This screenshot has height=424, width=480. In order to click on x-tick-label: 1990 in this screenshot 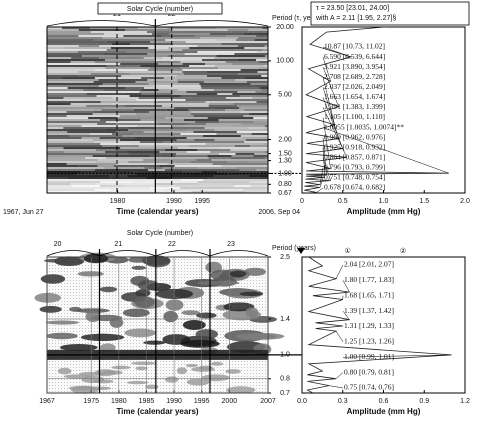, I will do `click(174, 401)`.